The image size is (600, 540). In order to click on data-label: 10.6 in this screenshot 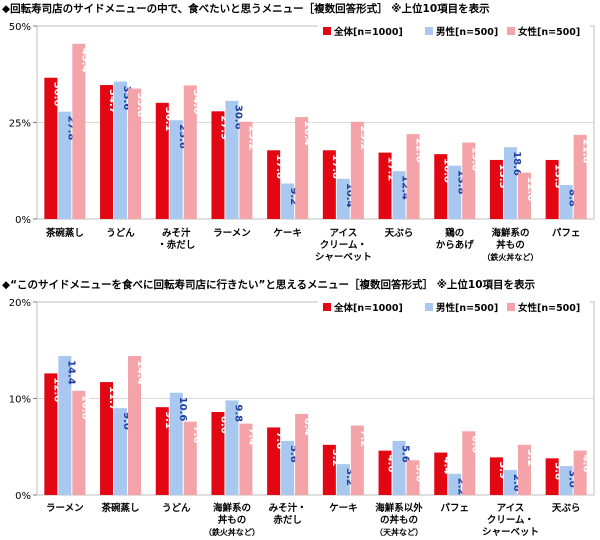, I will do `click(182, 409)`.